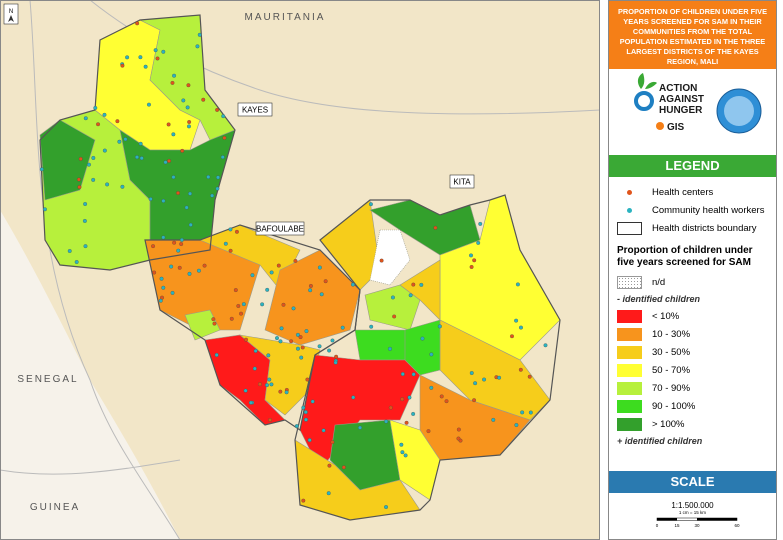 The height and width of the screenshot is (540, 783). I want to click on legend-label: 30 - 50%, so click(671, 352).